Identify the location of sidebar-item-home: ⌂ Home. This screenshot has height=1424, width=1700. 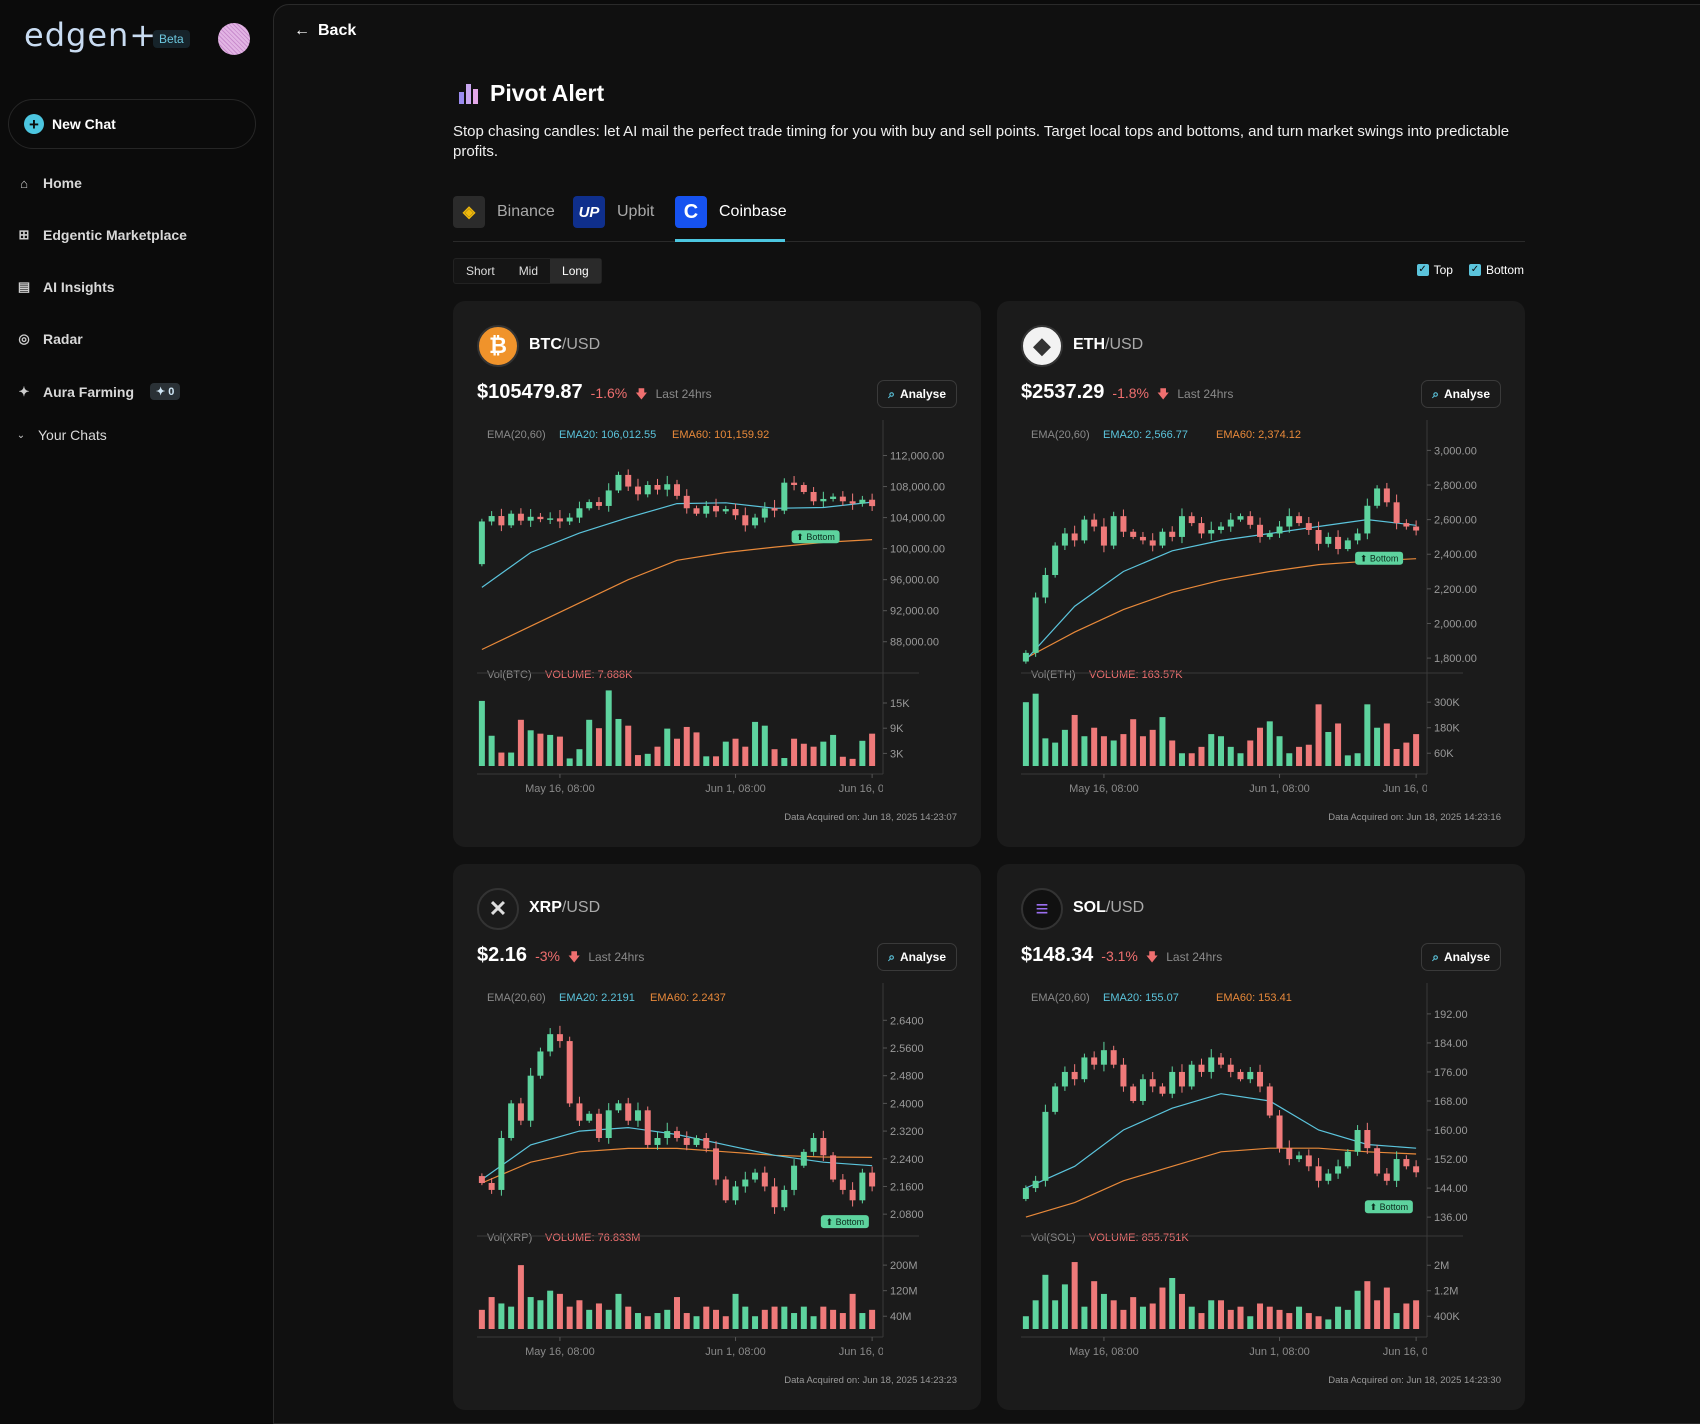
(49, 183).